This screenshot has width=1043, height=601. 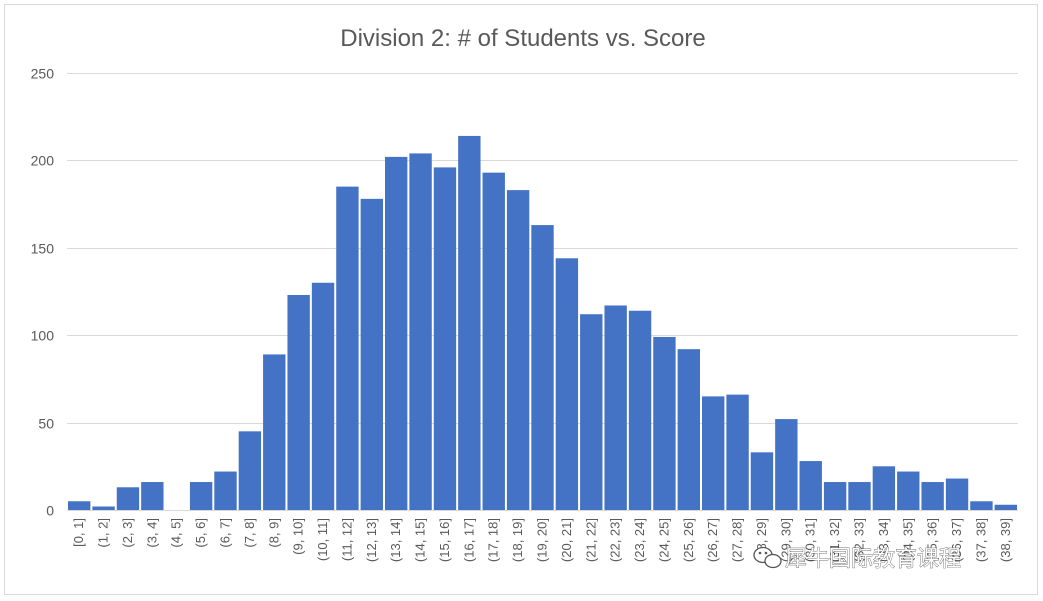 I want to click on x-tick-label: (10, 11], so click(x=322, y=539).